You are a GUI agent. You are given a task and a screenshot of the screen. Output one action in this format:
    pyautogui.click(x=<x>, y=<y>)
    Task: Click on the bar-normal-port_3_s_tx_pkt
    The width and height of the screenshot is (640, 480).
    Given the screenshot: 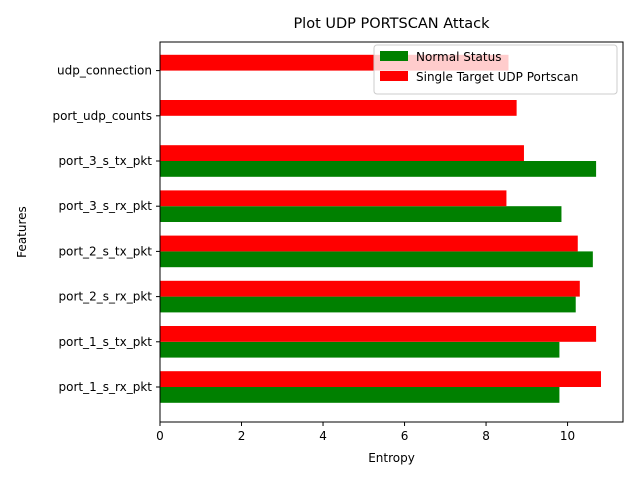 What is the action you would take?
    pyautogui.click(x=378, y=169)
    